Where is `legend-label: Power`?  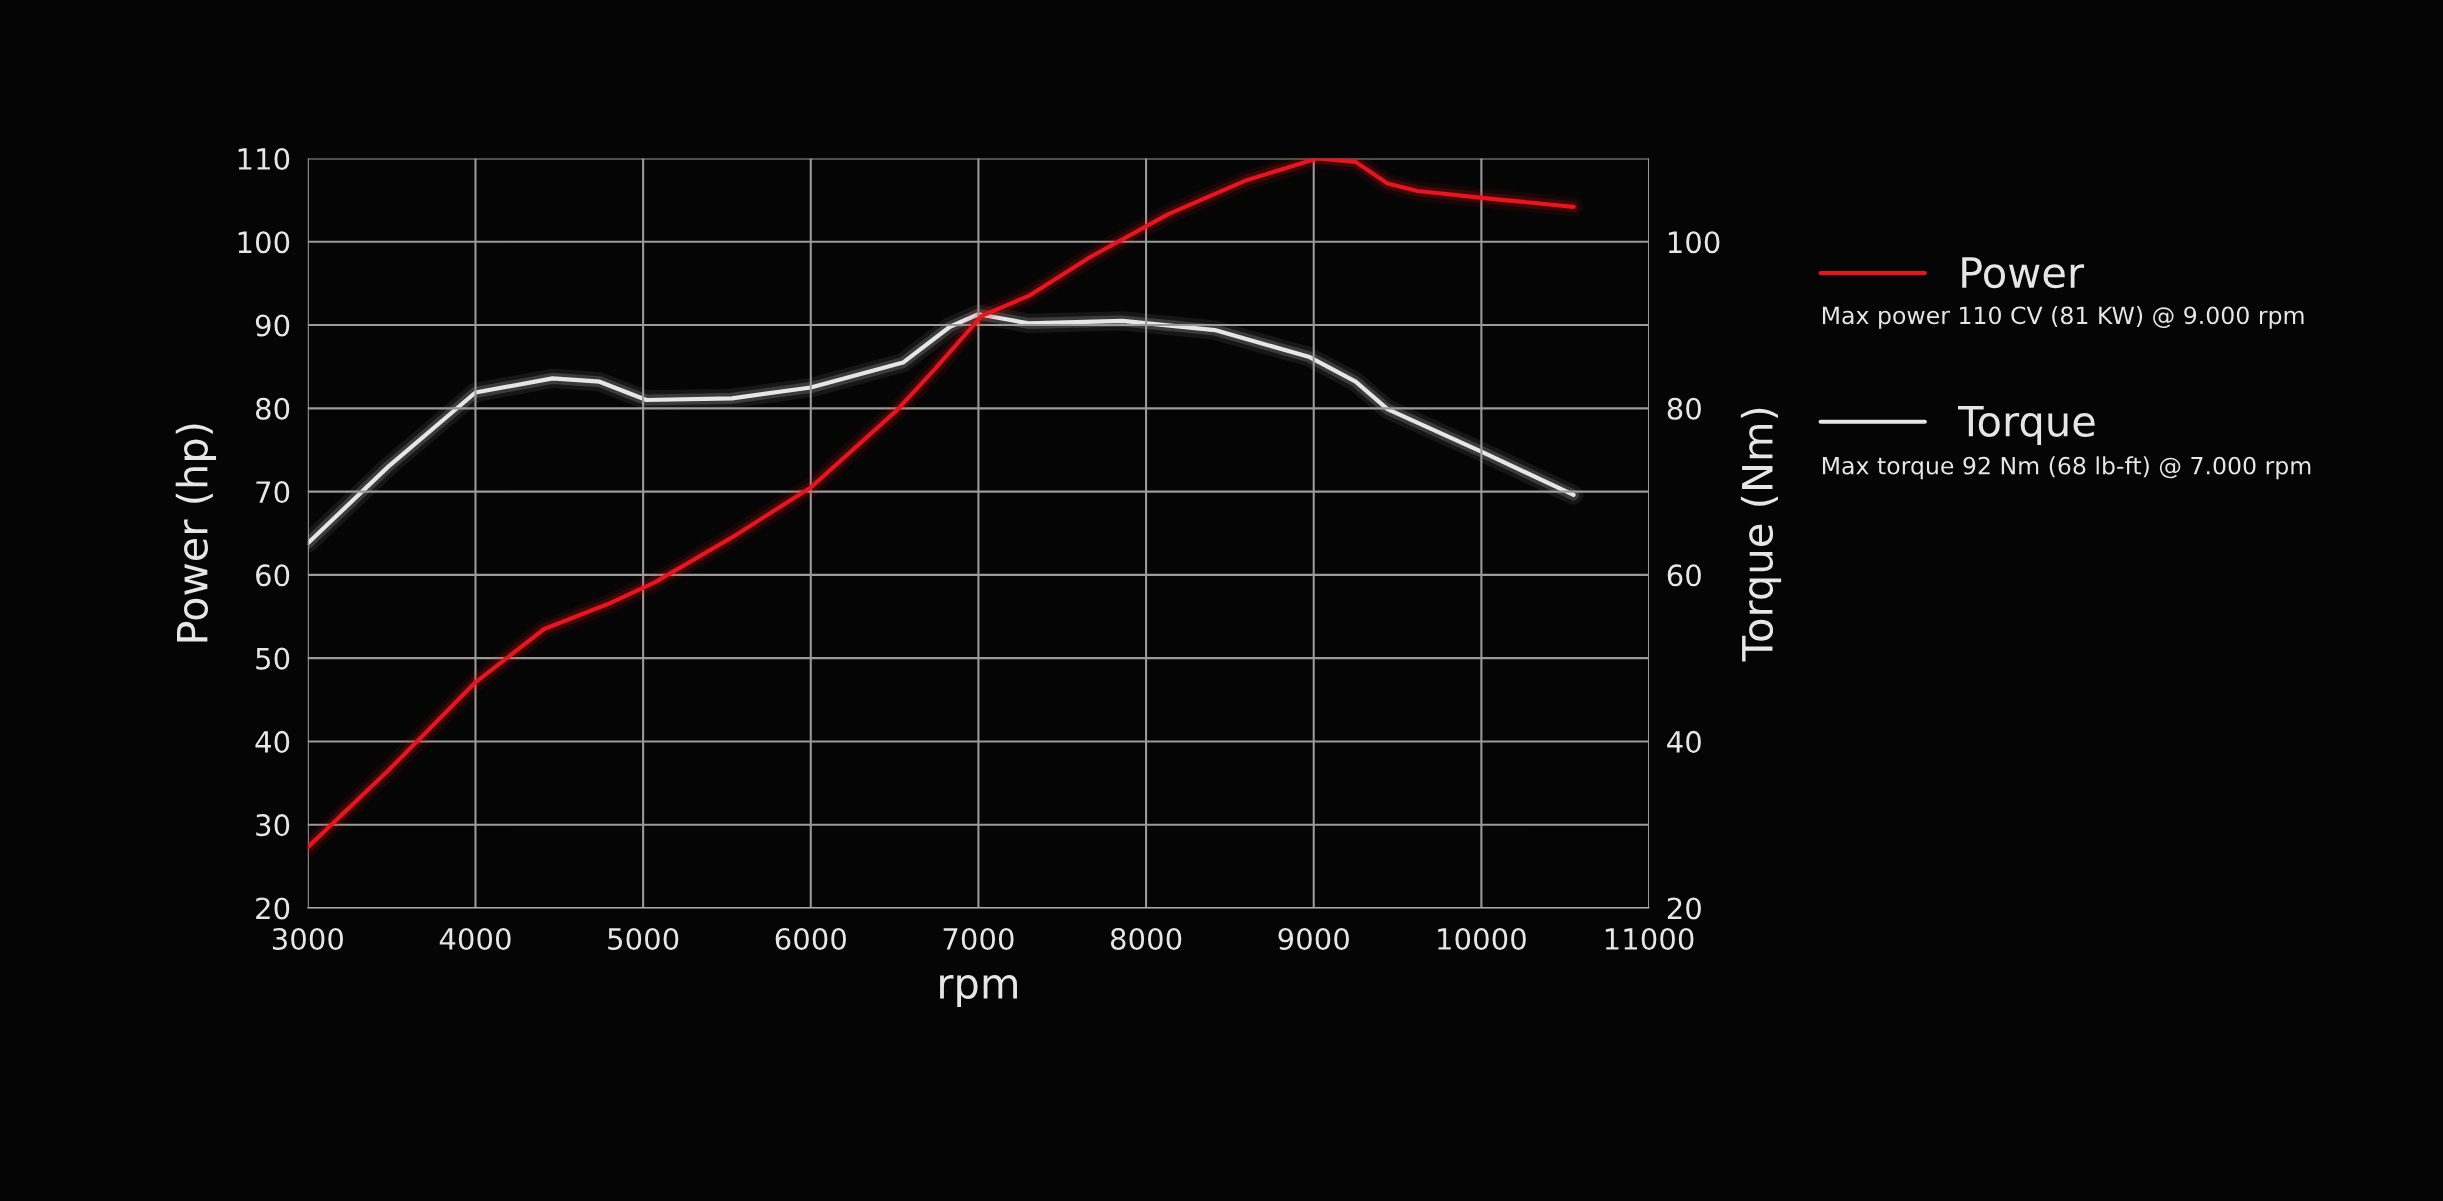
legend-label: Power is located at coordinates (2023, 273).